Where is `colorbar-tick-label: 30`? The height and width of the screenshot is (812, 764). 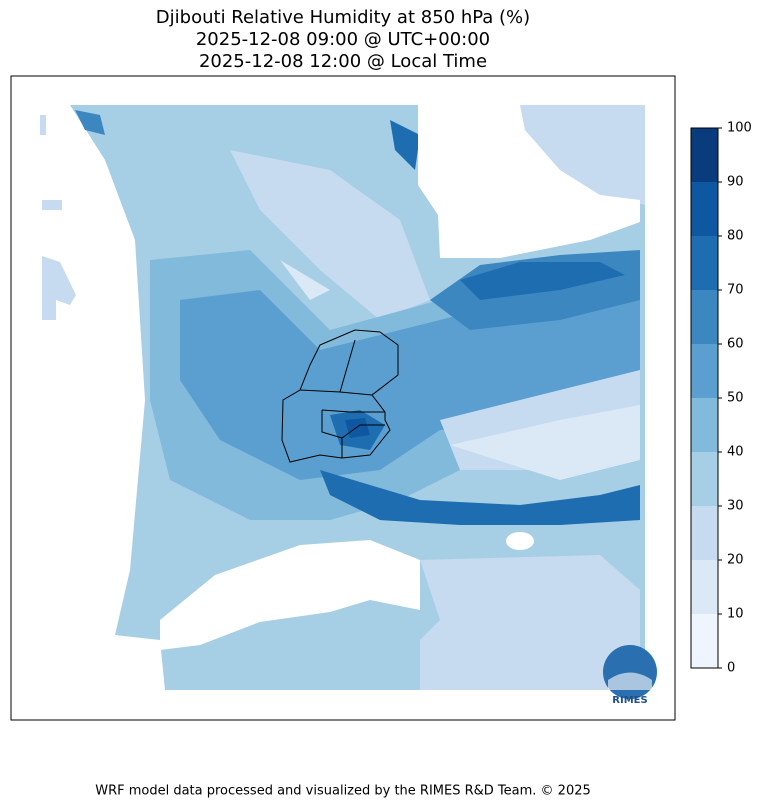
colorbar-tick-label: 30 is located at coordinates (735, 506).